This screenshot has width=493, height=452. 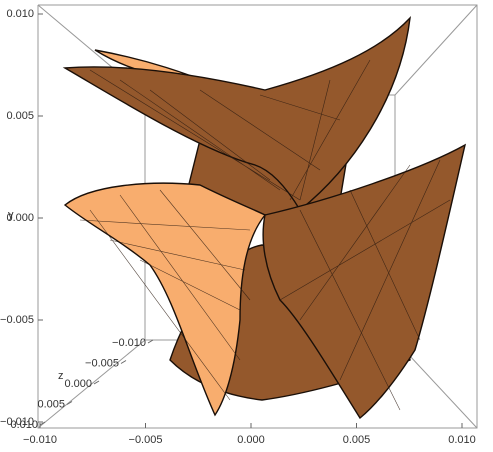 What do you see at coordinates (20, 14) in the screenshot?
I see `y-tick-label: 0.010` at bounding box center [20, 14].